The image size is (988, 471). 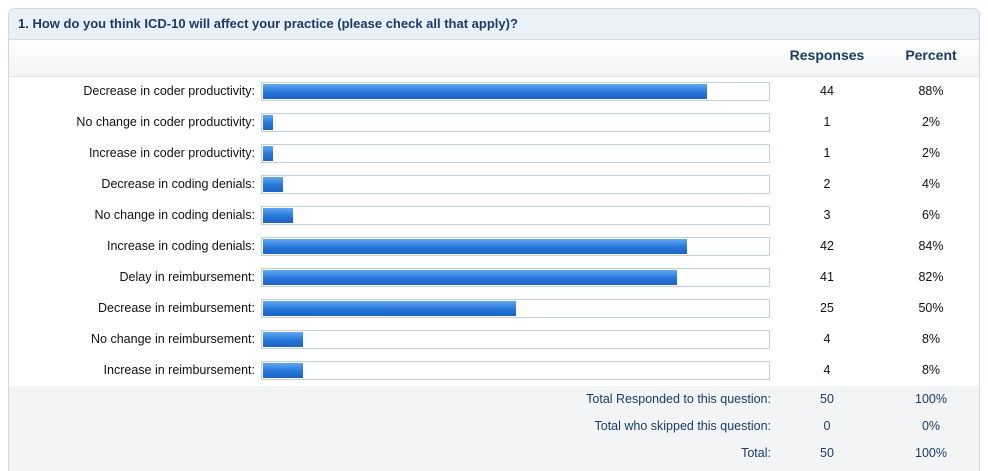 I want to click on response-percent: 6%, so click(x=931, y=215).